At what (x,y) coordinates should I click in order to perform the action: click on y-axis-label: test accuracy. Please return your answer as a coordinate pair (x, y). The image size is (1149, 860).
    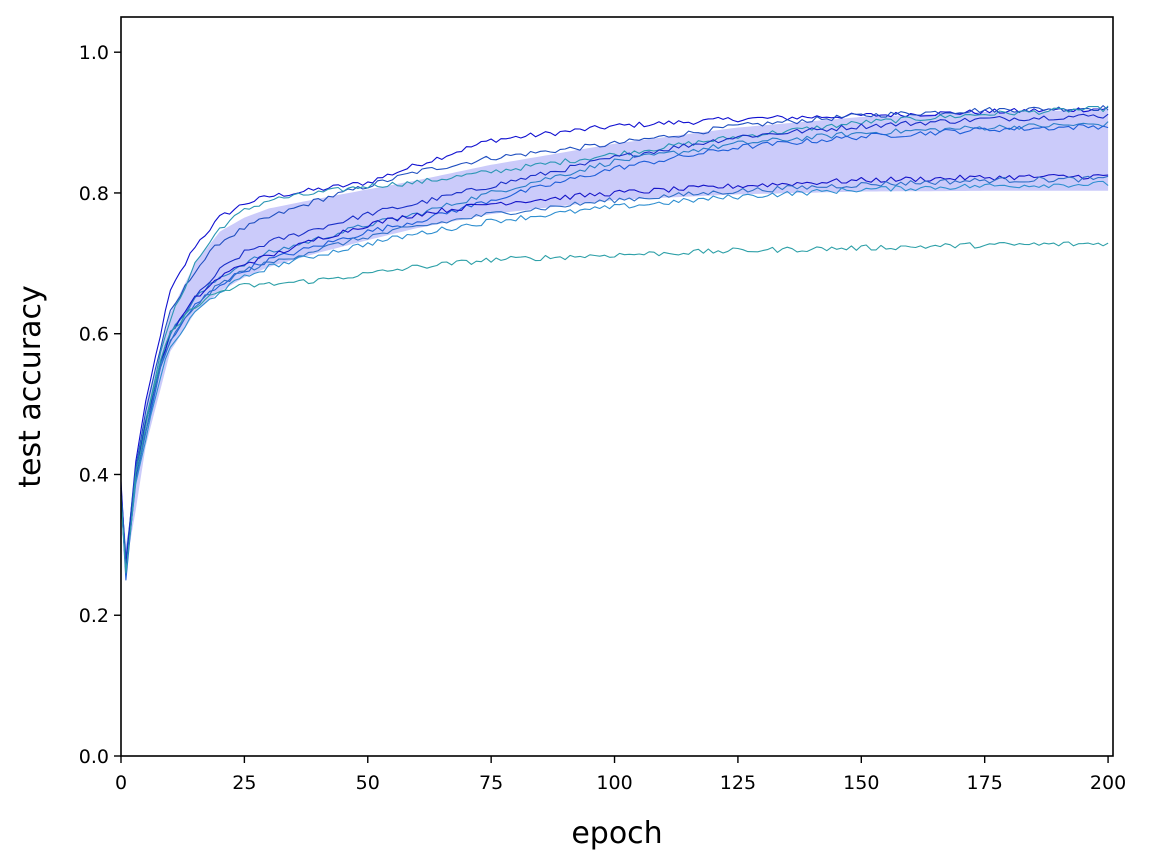
    Looking at the image, I should click on (30, 386).